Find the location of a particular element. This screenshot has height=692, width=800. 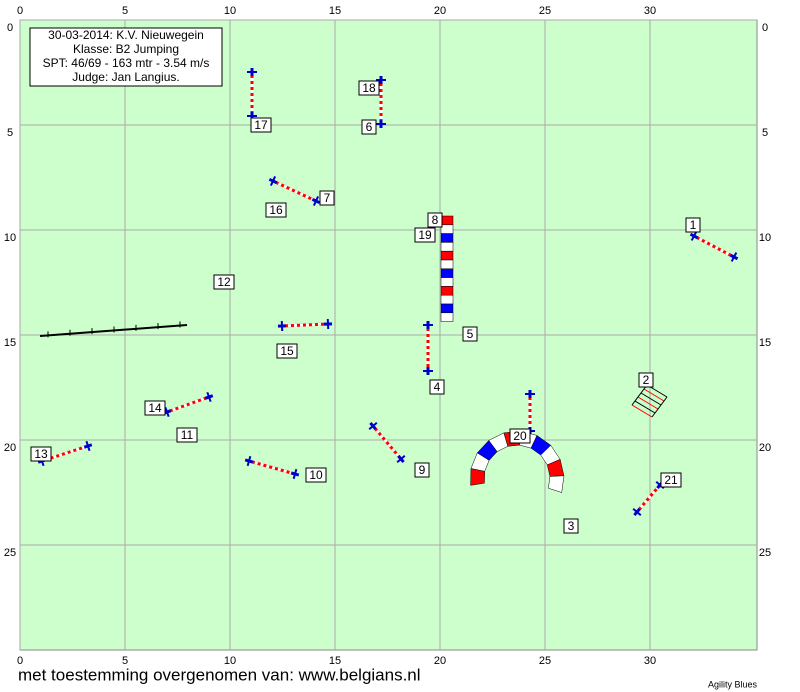

obstacle-number: 6 is located at coordinates (369, 127).